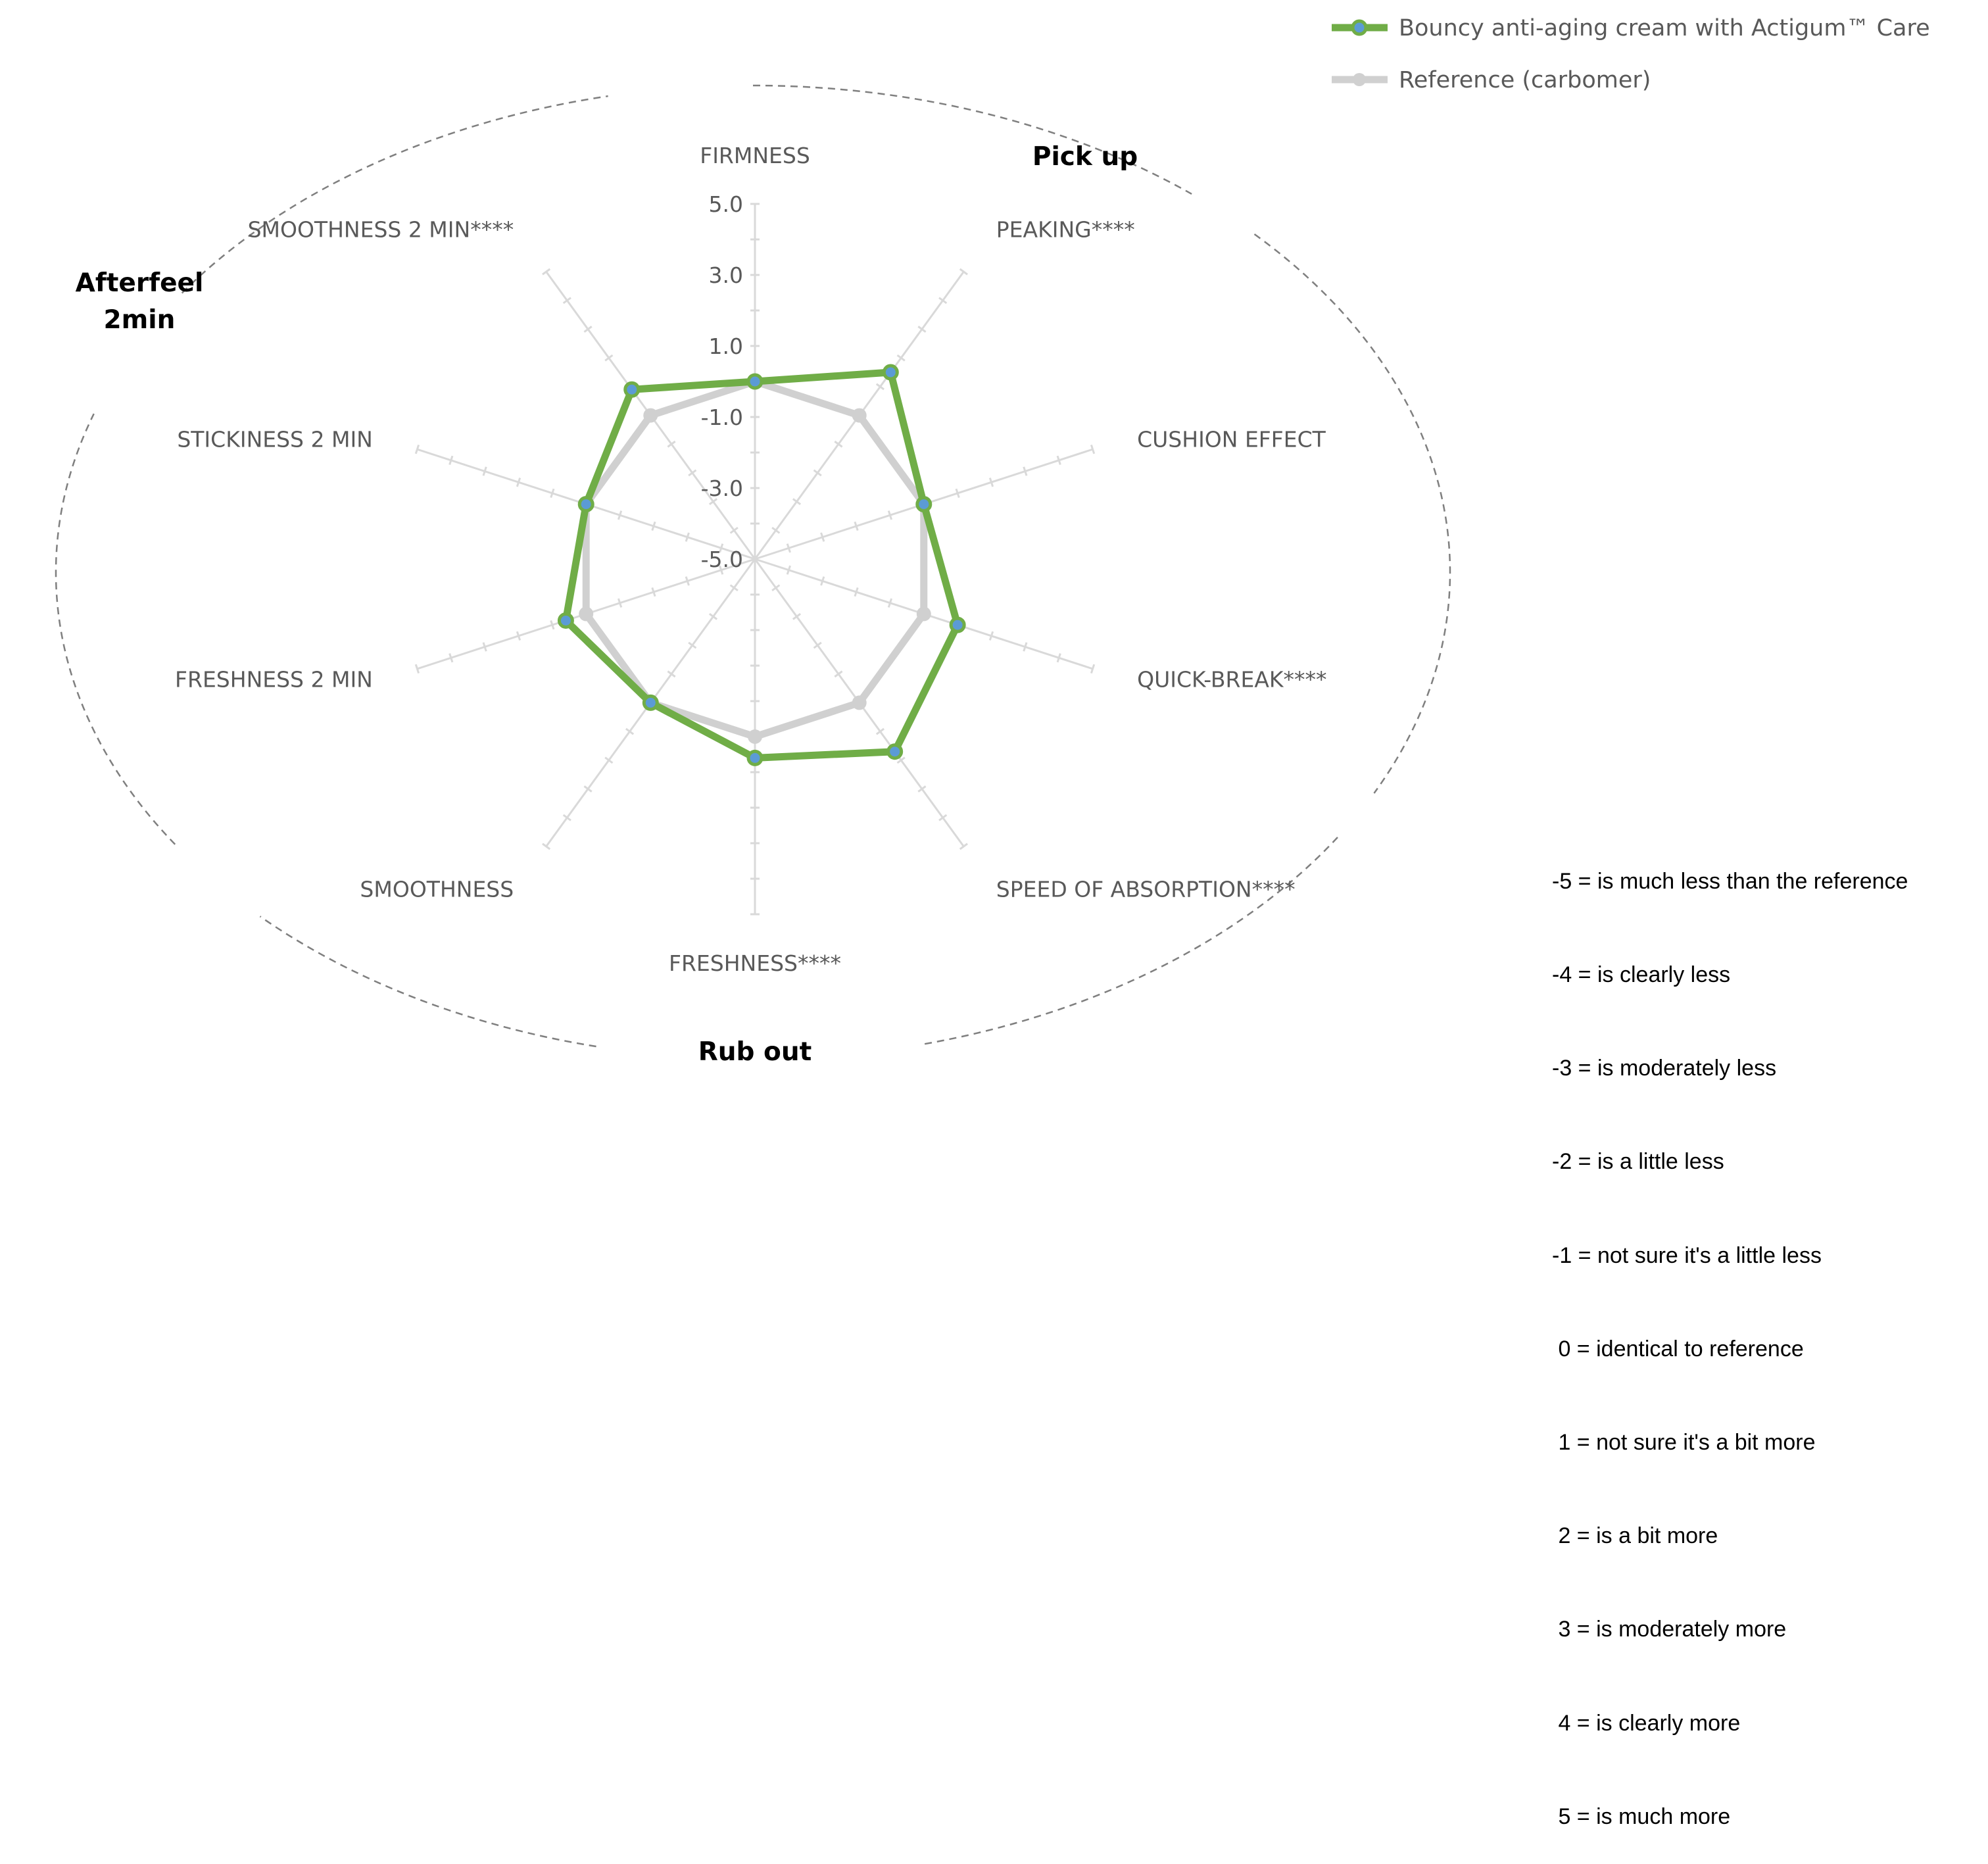 This screenshot has height=1864, width=1988. I want to click on axis-label: SMOOTHNESS, so click(437, 889).